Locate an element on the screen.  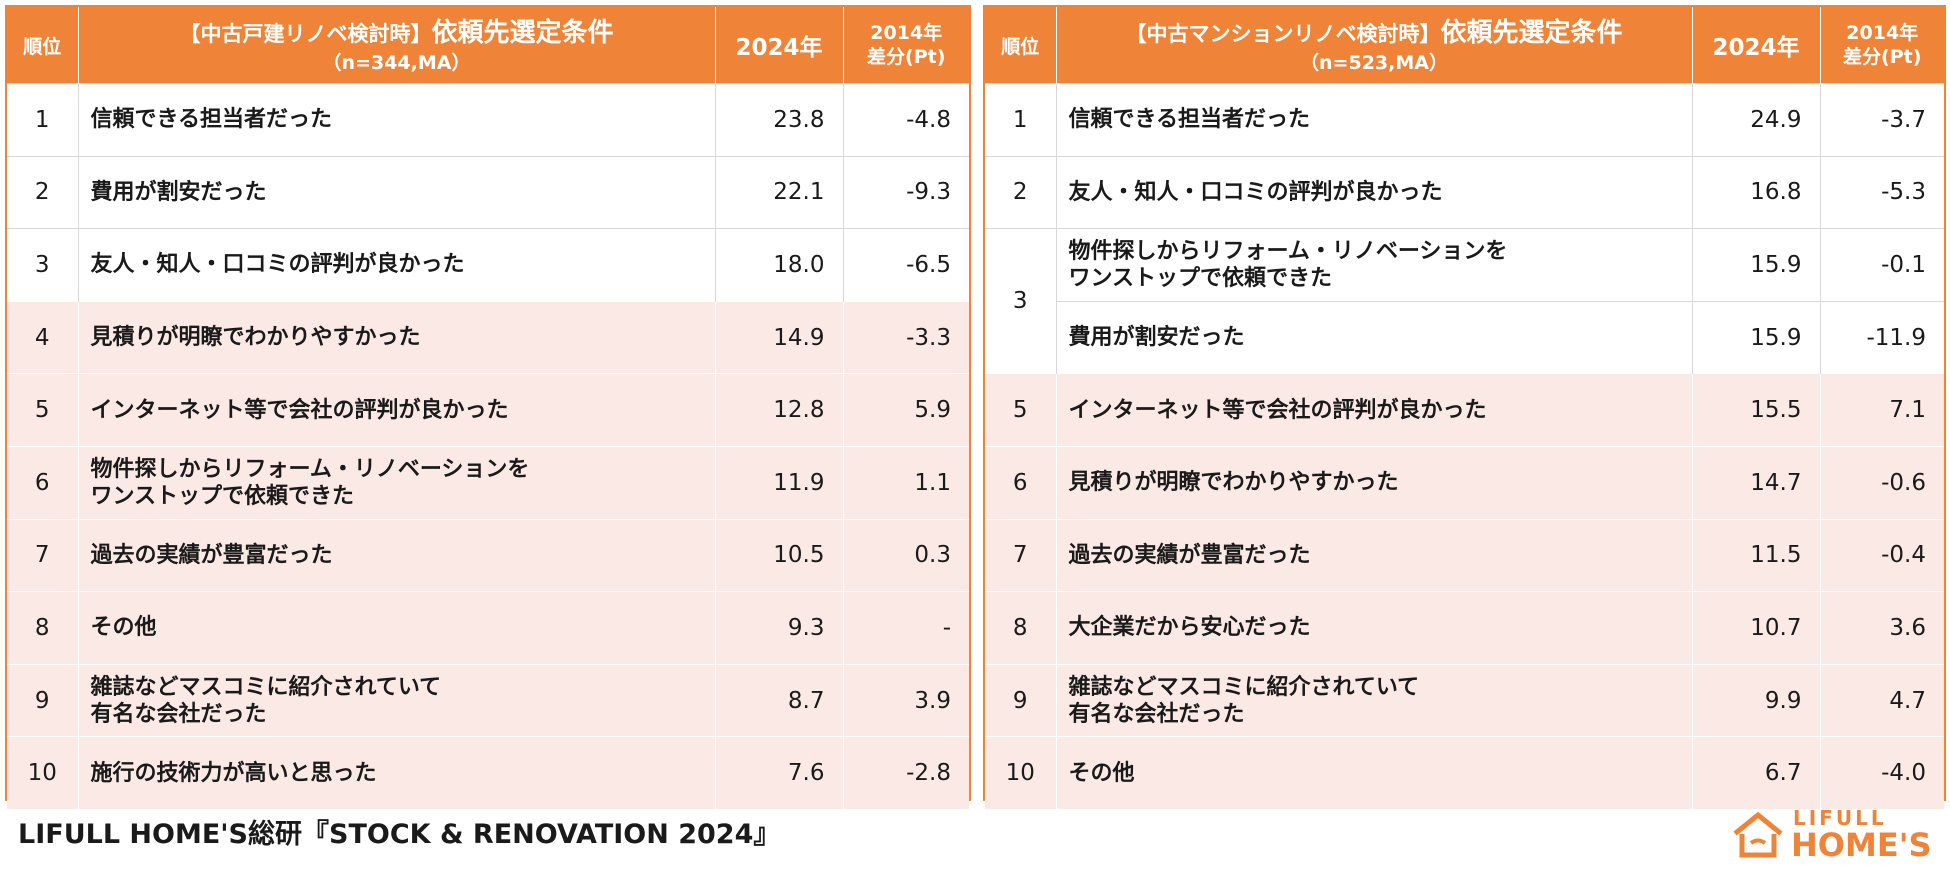
diff-value: -4.0 is located at coordinates (1882, 772).